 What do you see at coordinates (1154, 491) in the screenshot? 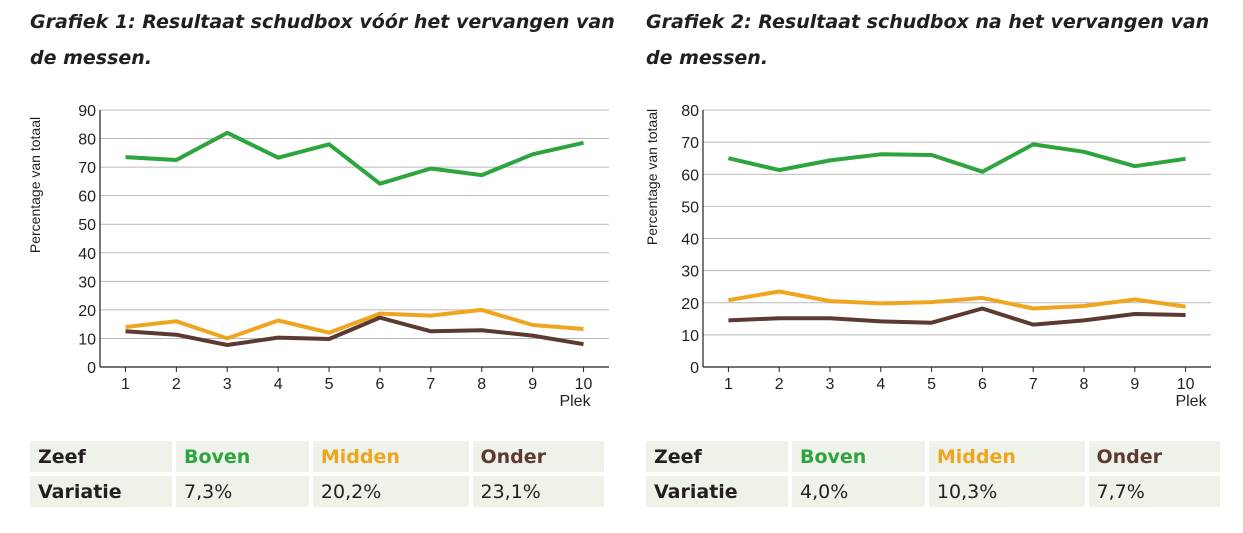
I see `variation-onder: 7,7%` at bounding box center [1154, 491].